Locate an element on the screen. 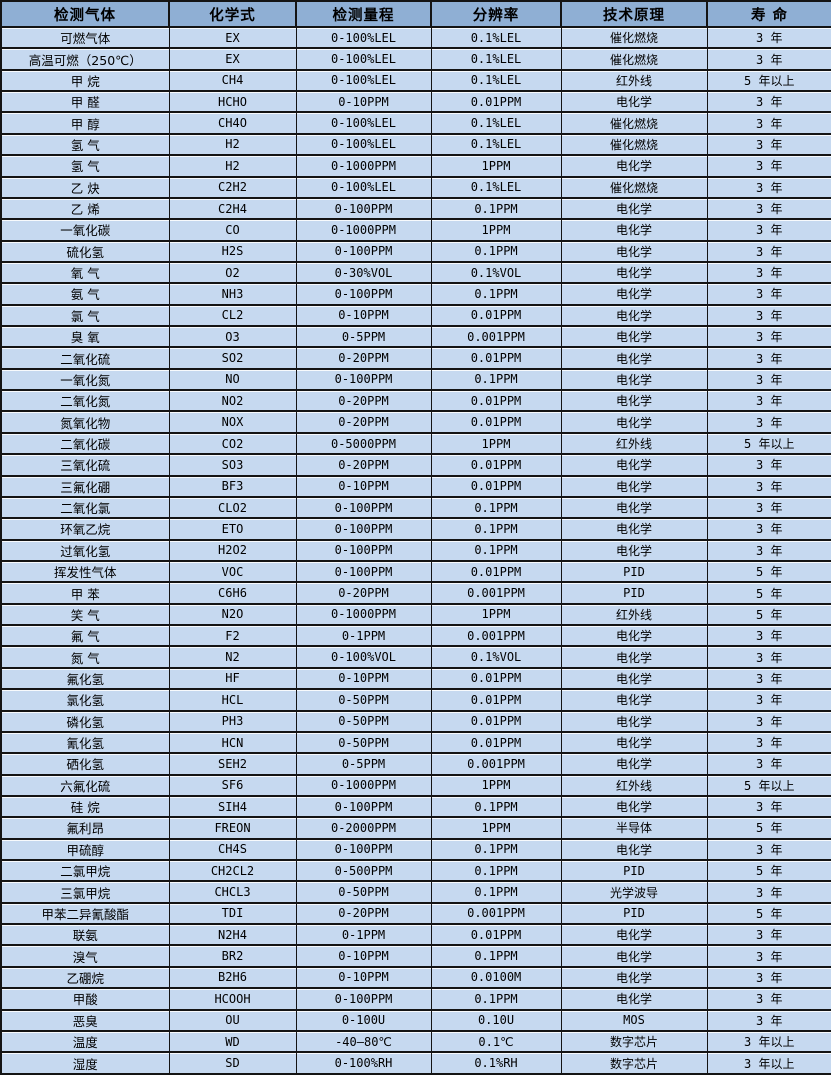 This screenshot has height=1075, width=831. table-row: 过氧化氢 H2O2 0-100PPM 0.1PPM 电化学 3 年 is located at coordinates (415, 549).